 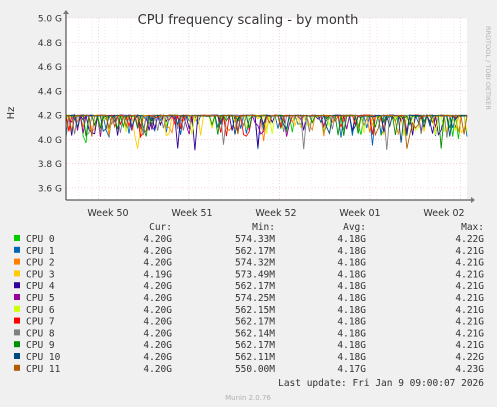 What do you see at coordinates (351, 345) in the screenshot?
I see `legend-avg-cpu-9: 4.18G` at bounding box center [351, 345].